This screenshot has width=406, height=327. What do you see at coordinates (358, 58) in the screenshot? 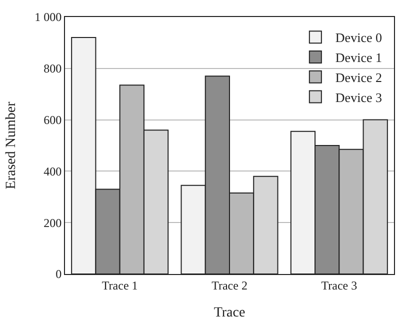
I see `legend-label: Device 1` at bounding box center [358, 58].